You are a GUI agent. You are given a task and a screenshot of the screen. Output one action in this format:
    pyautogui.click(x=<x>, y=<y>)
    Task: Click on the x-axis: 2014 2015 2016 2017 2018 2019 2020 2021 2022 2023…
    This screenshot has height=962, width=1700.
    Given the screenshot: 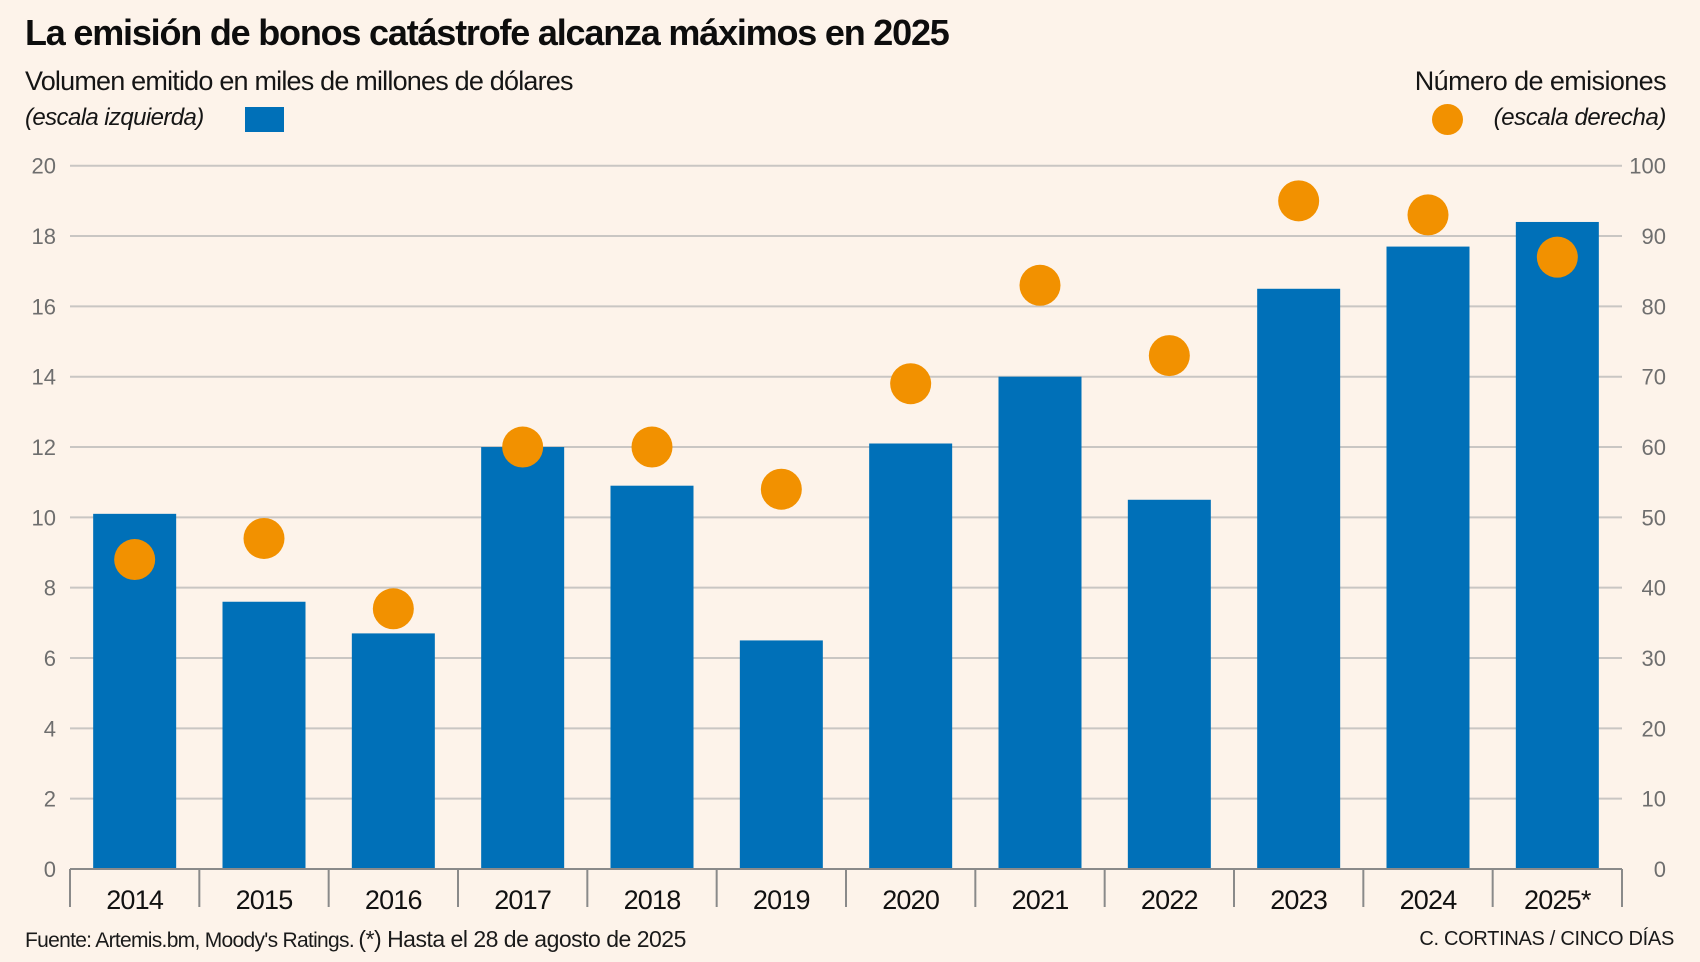 What is the action you would take?
    pyautogui.click(x=846, y=891)
    